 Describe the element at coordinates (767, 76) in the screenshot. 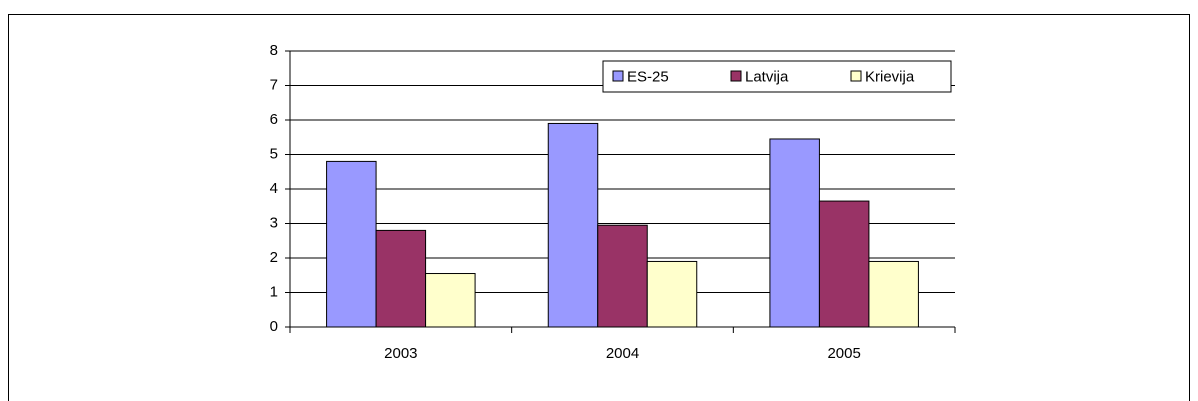

I see `legend-label: Latvija` at that location.